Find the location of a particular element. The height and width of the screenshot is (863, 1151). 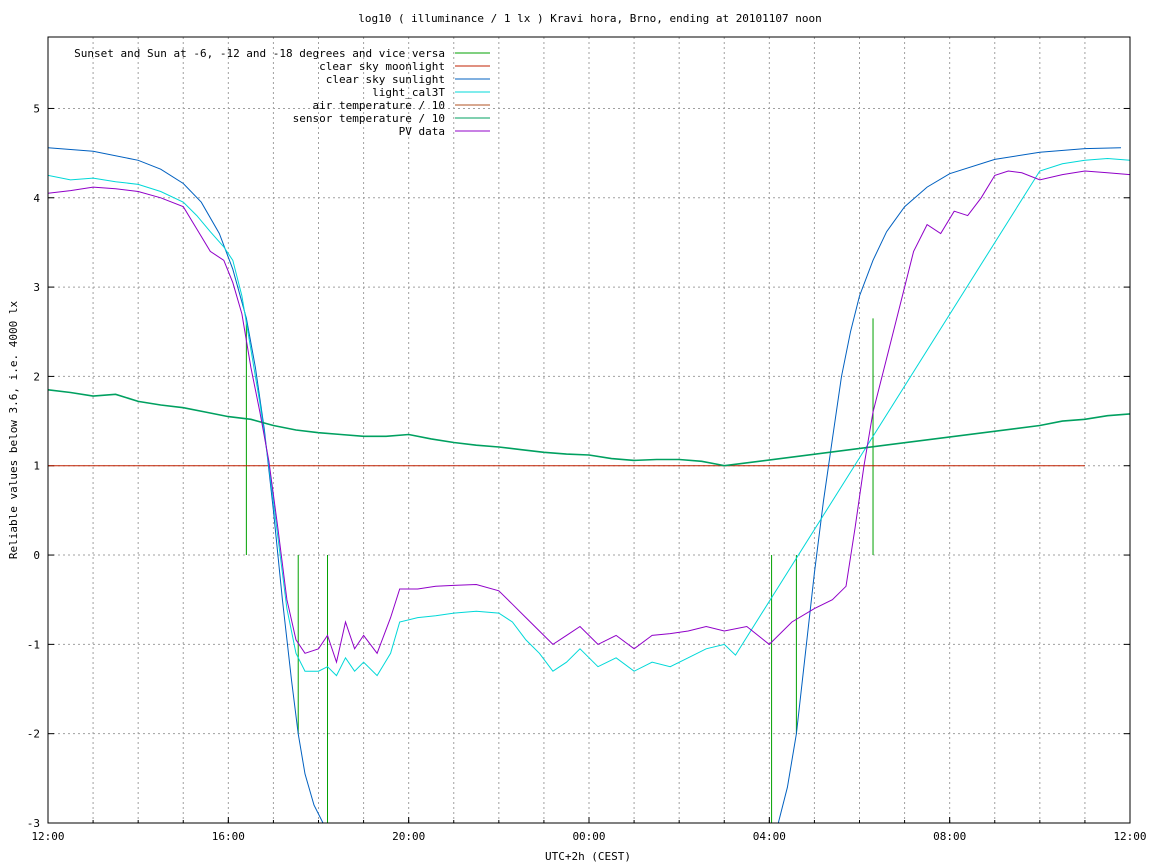

y-tick-label: 4 is located at coordinates (36, 198).